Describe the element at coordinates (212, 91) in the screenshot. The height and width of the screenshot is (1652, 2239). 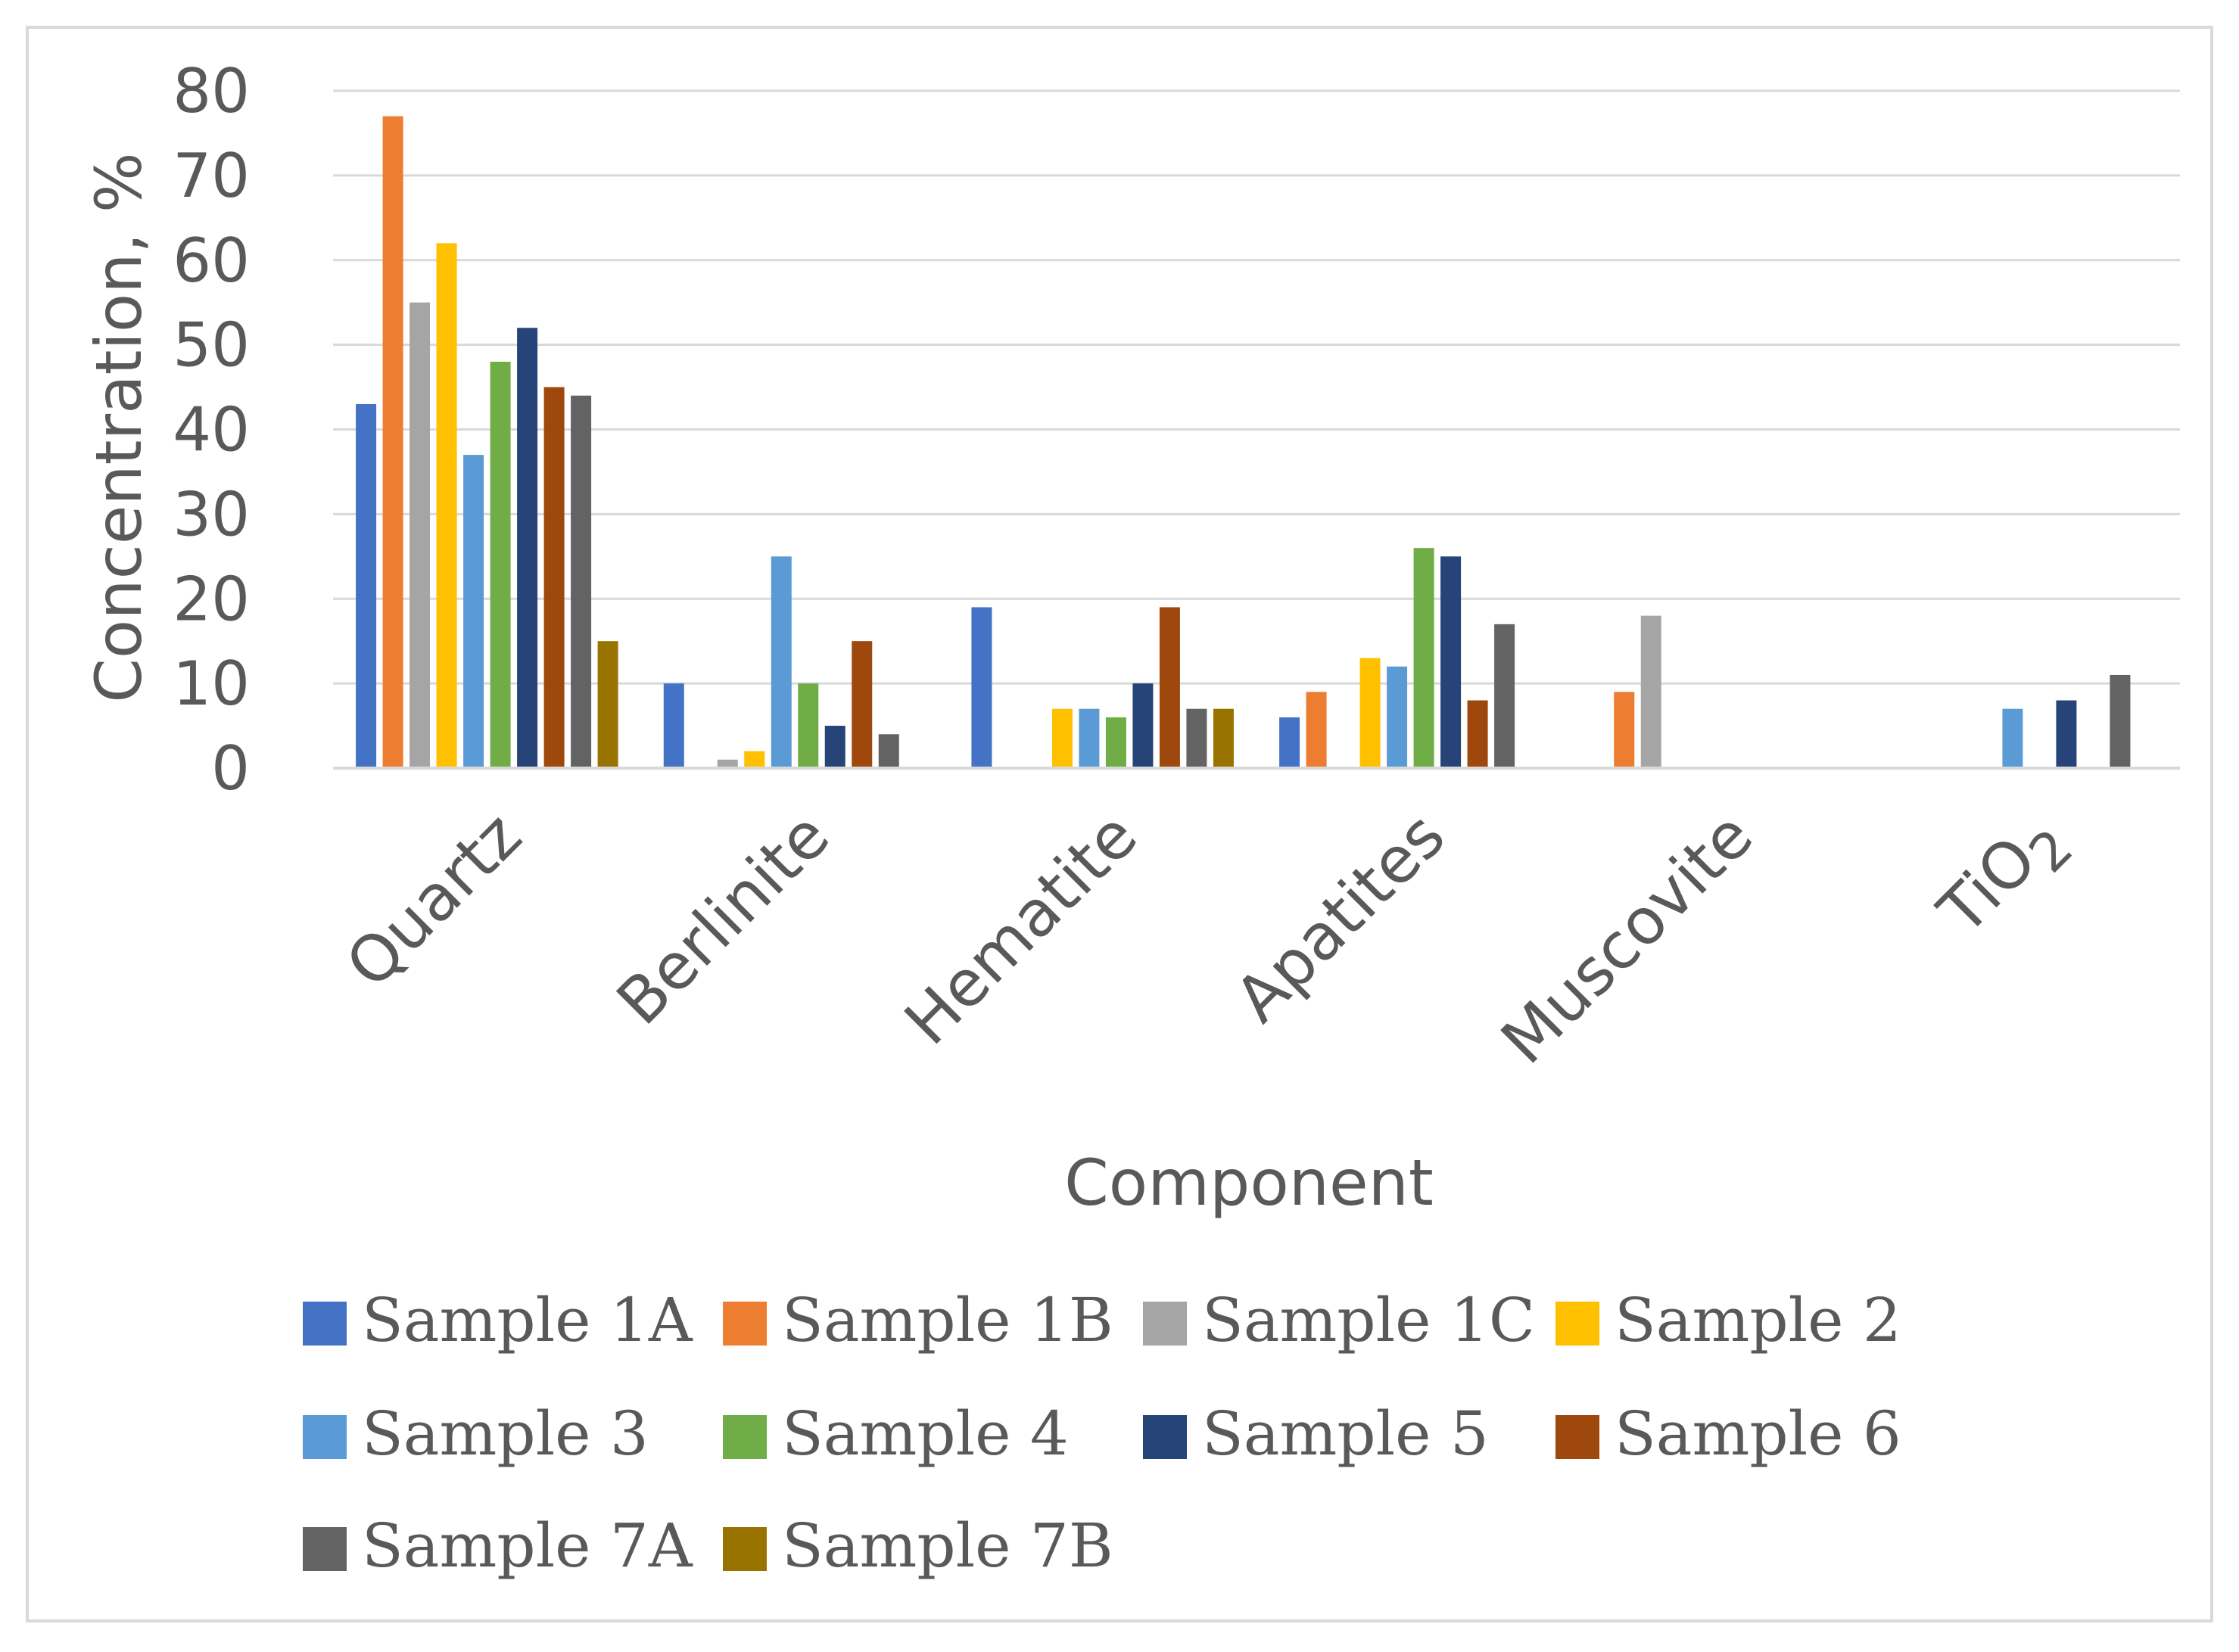
I see `y-tick-label: 80` at that location.